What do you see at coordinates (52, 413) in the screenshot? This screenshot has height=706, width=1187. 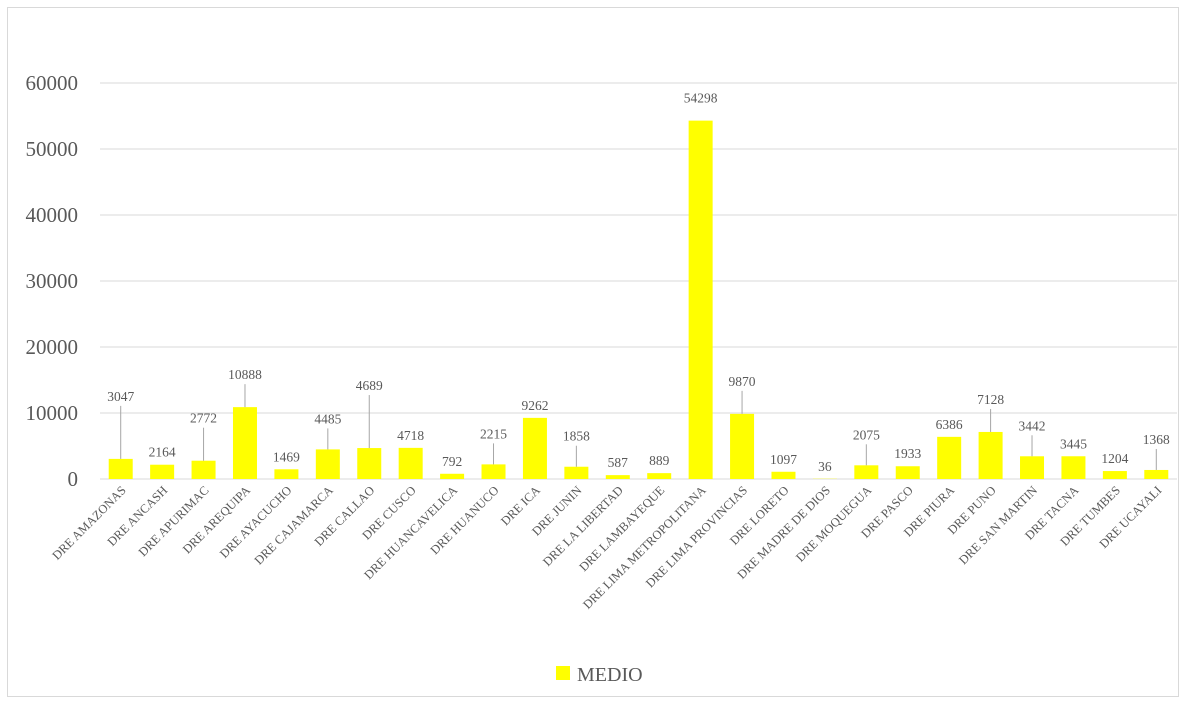 I see `y-tick-label: 10000` at bounding box center [52, 413].